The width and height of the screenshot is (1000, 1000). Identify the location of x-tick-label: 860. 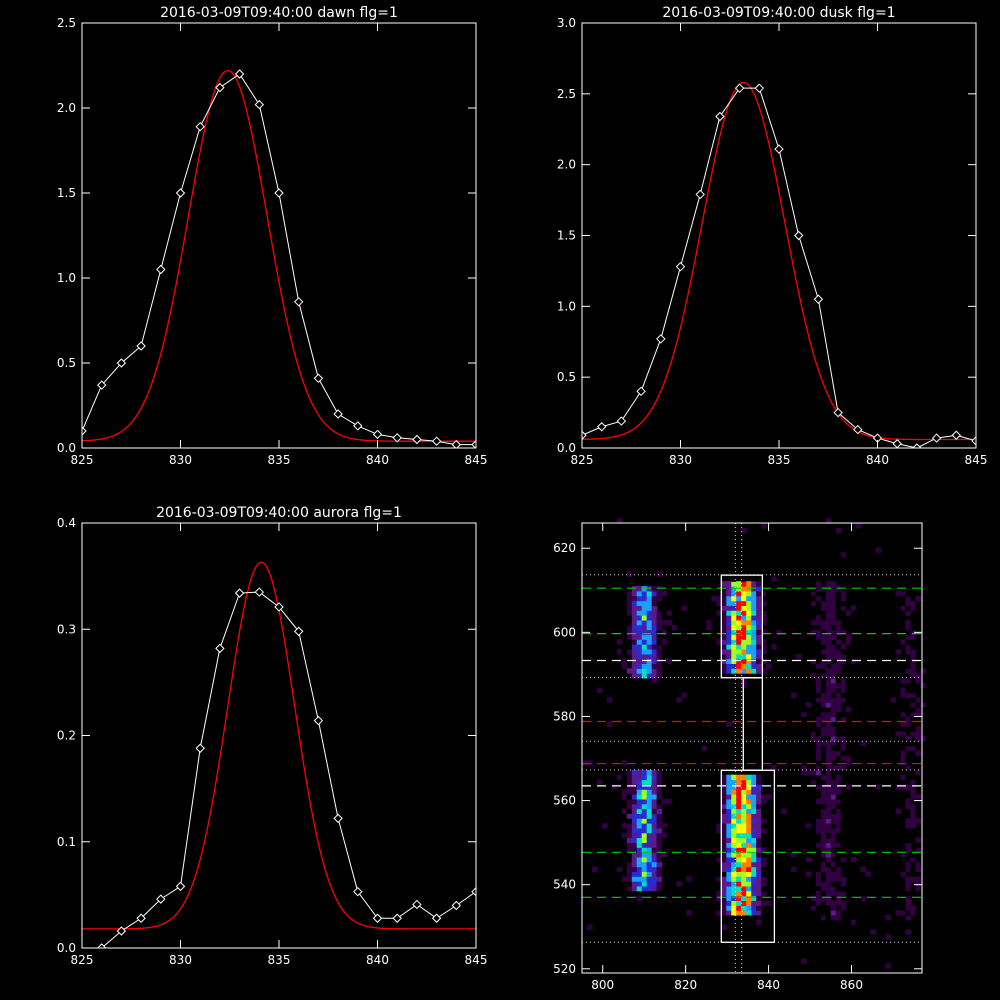
(851, 985).